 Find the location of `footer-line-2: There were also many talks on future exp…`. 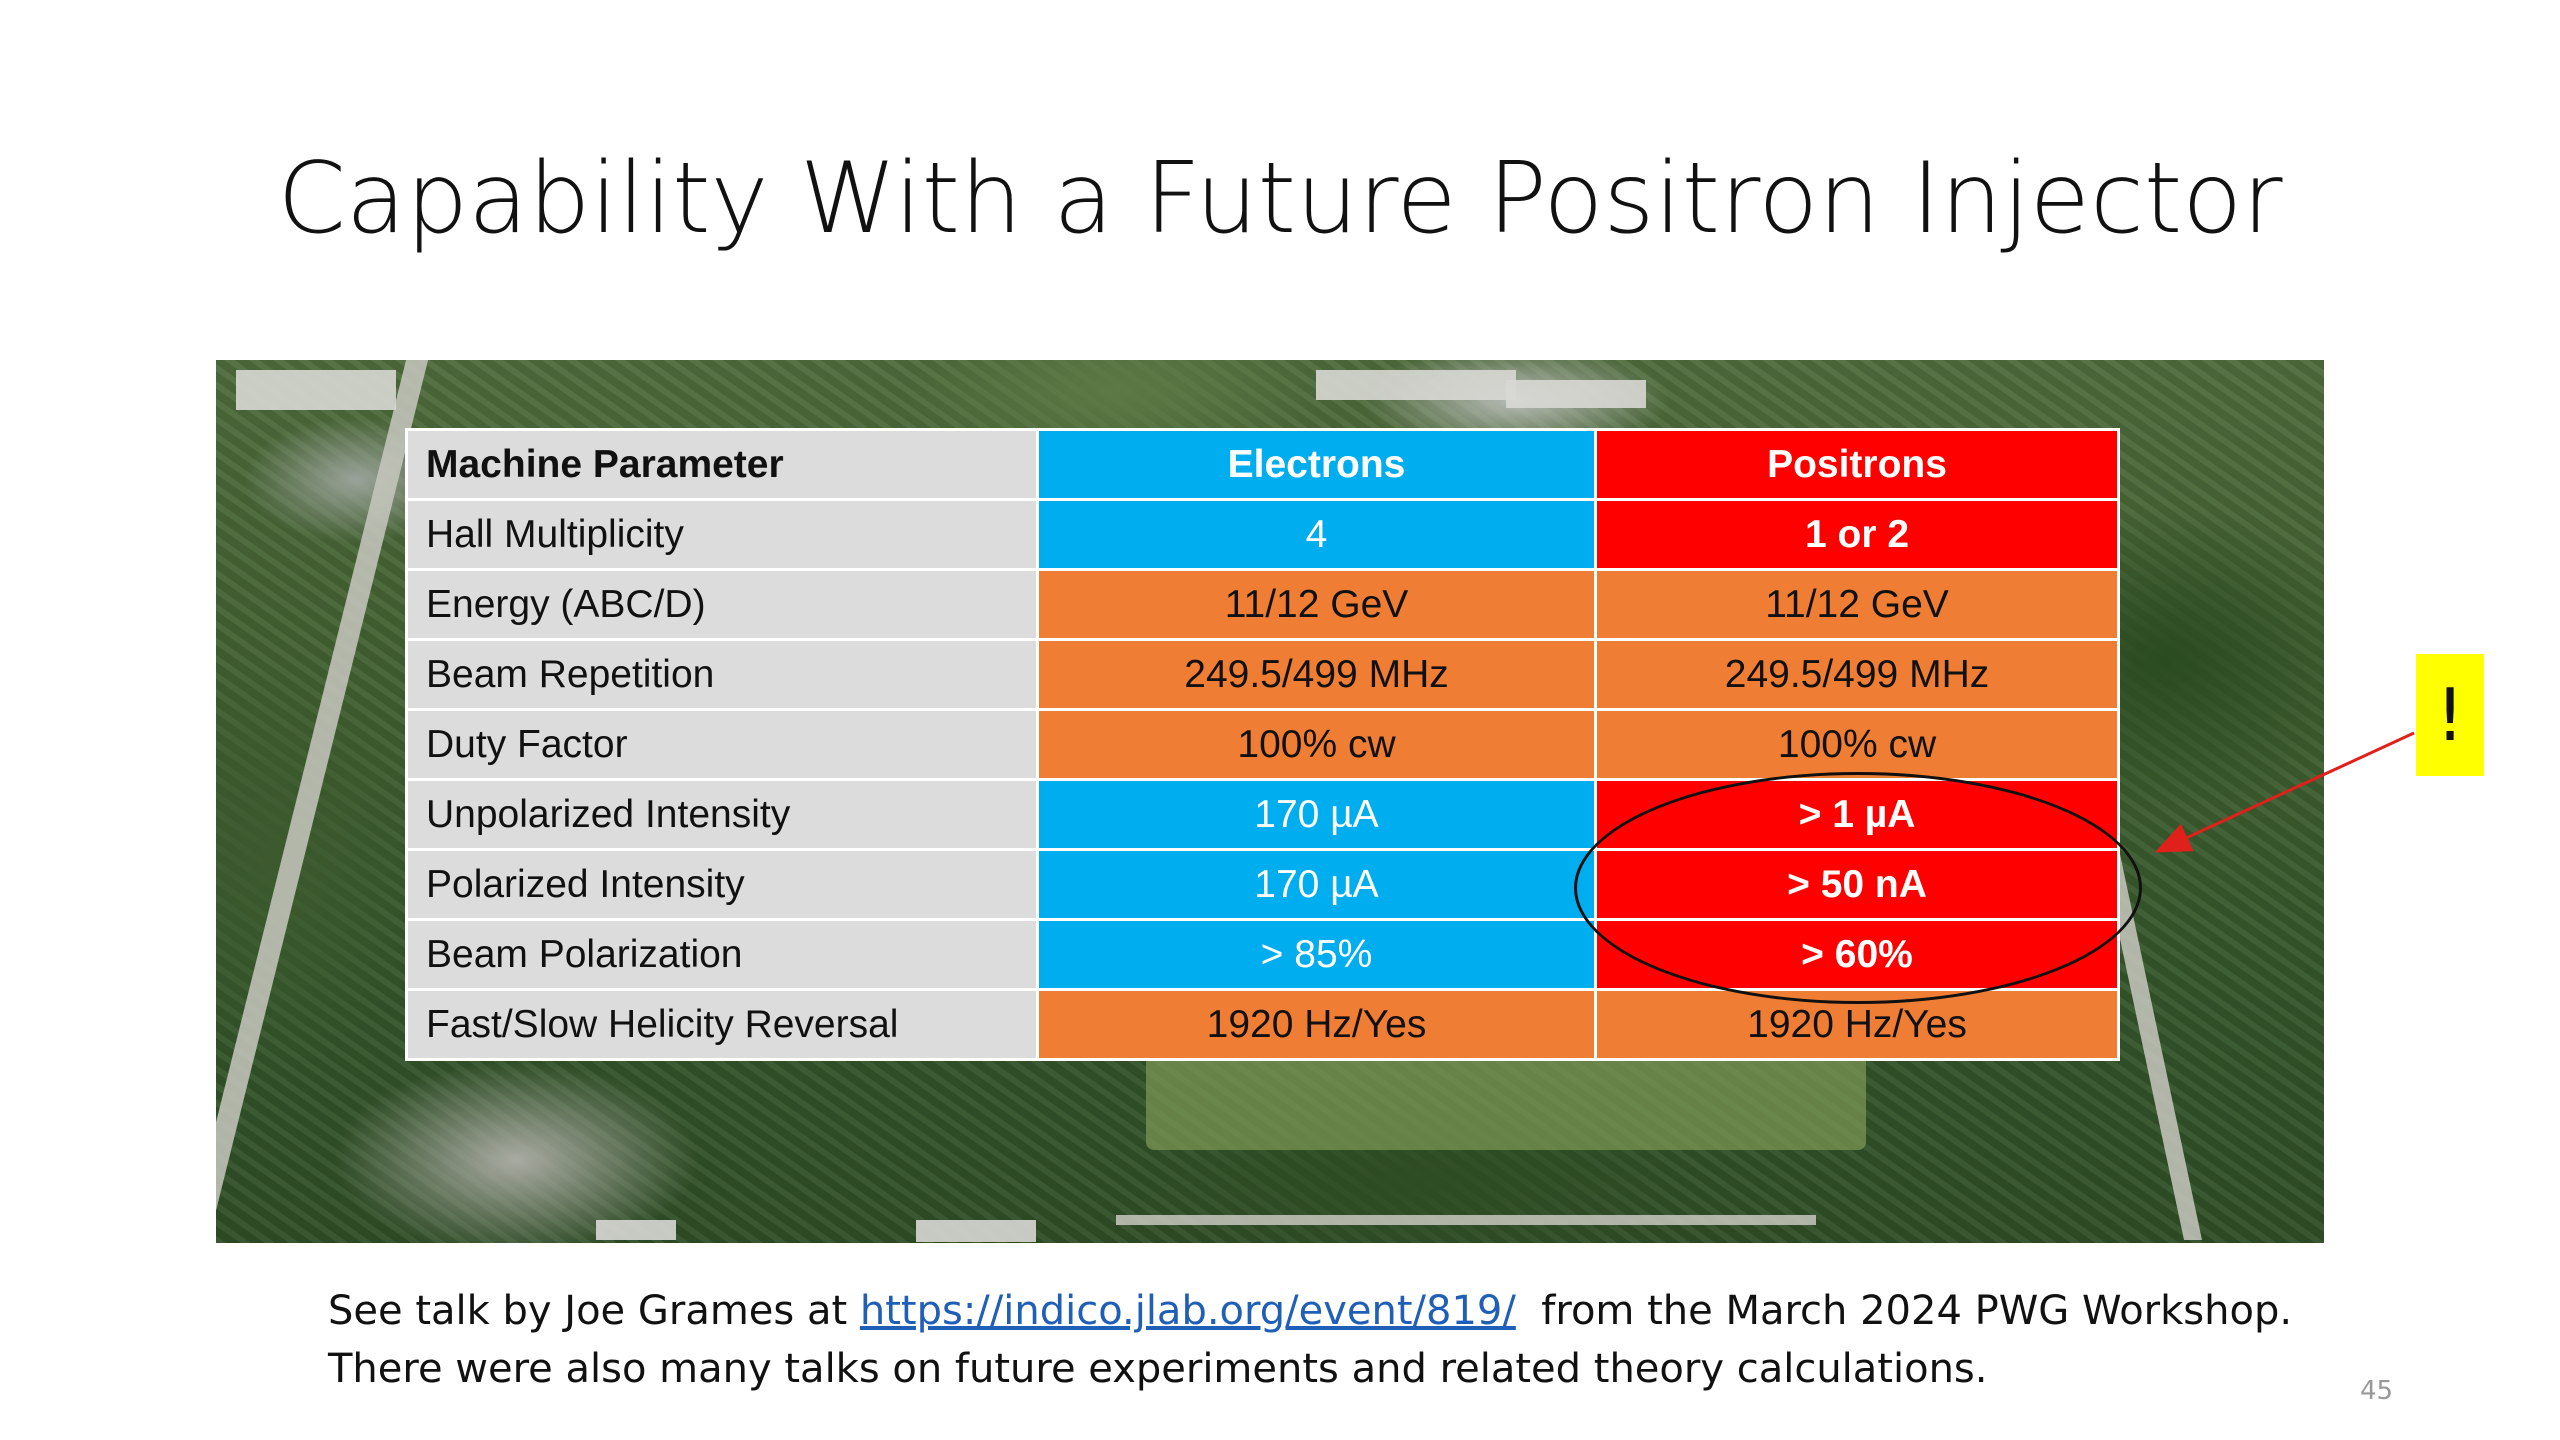

footer-line-2: There were also many talks on future exp… is located at coordinates (1158, 1369).